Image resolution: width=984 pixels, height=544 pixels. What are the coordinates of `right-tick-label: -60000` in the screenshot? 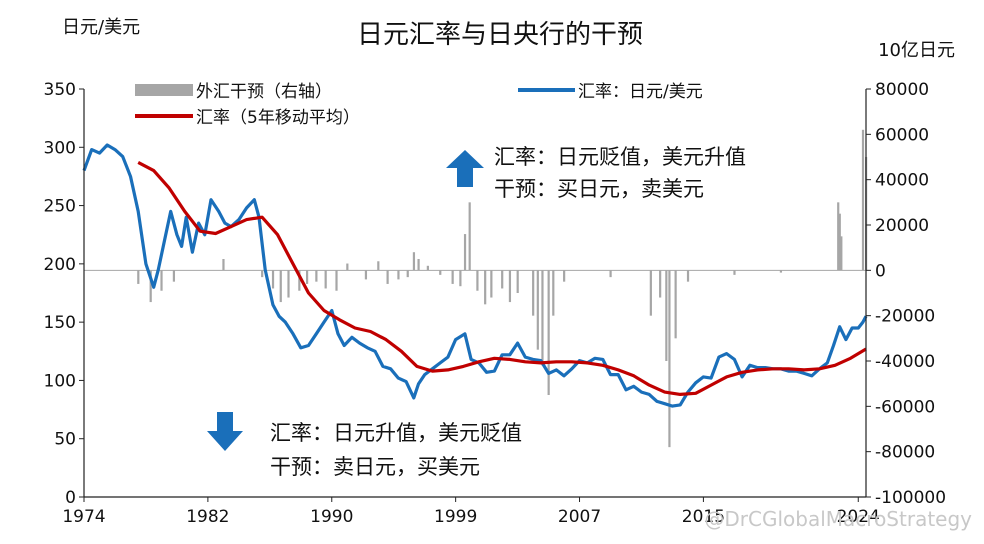 It's located at (905, 407).